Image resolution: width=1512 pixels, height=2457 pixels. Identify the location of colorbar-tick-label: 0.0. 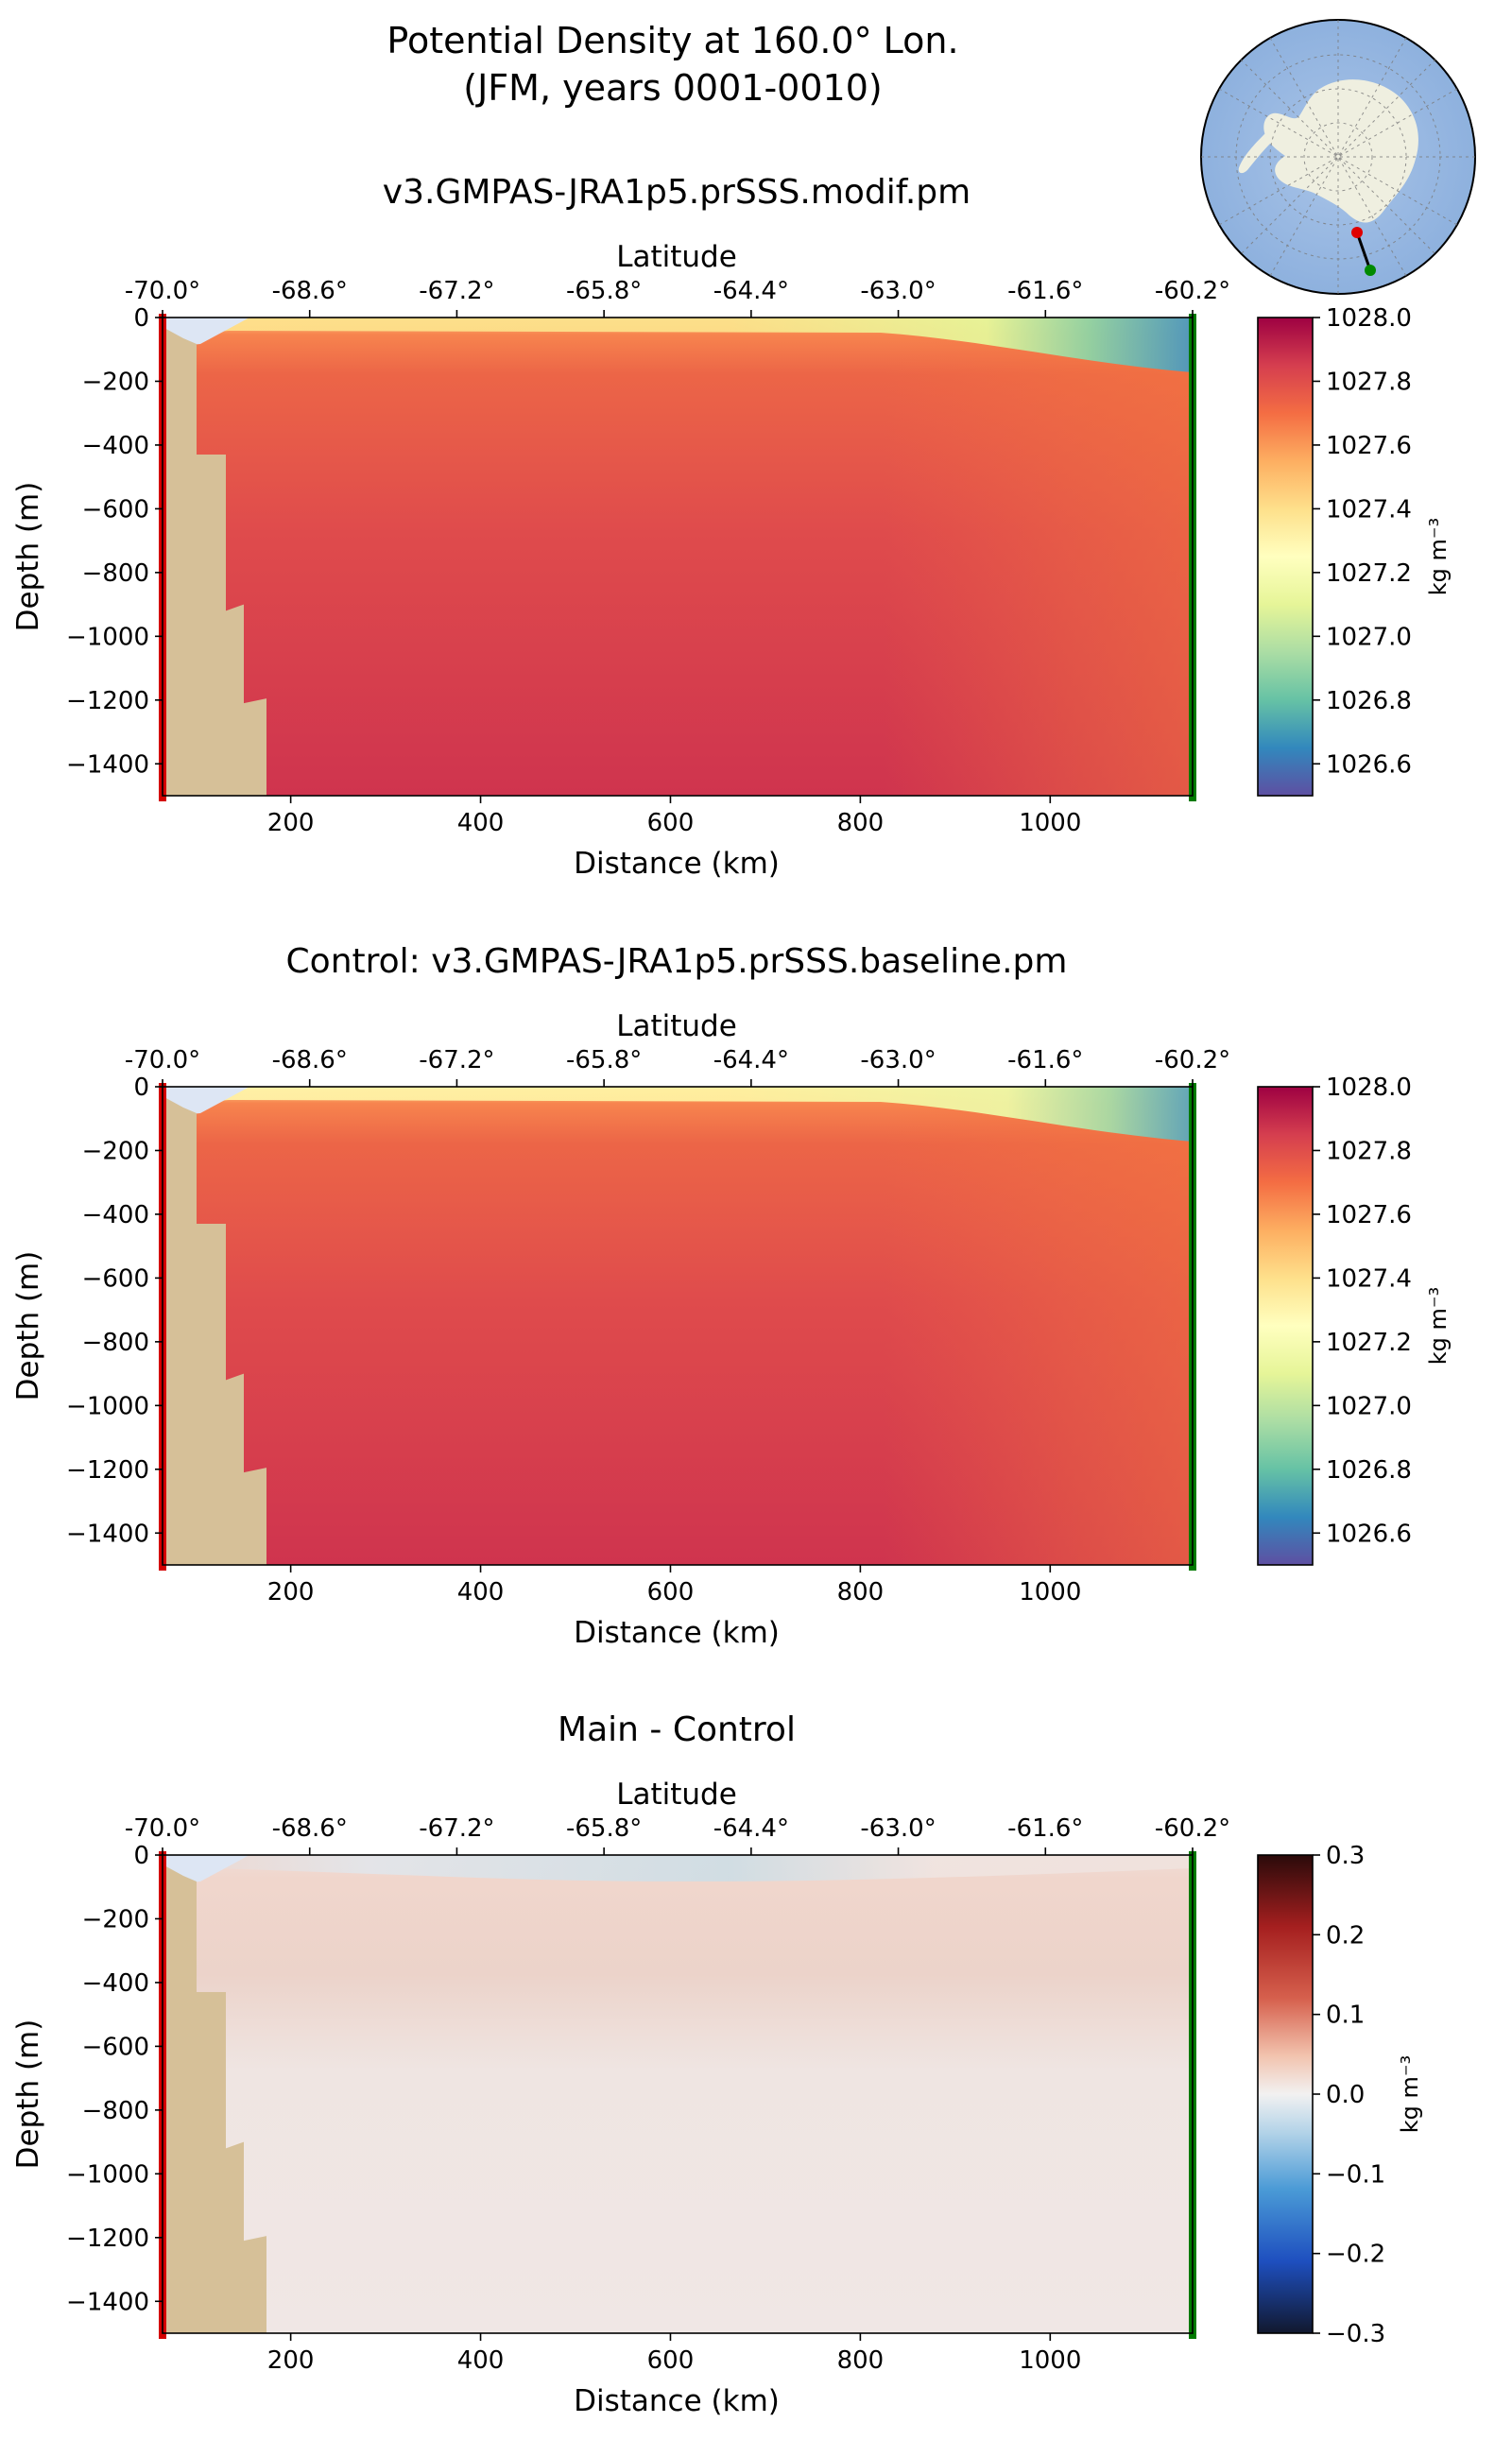
(1345, 2095).